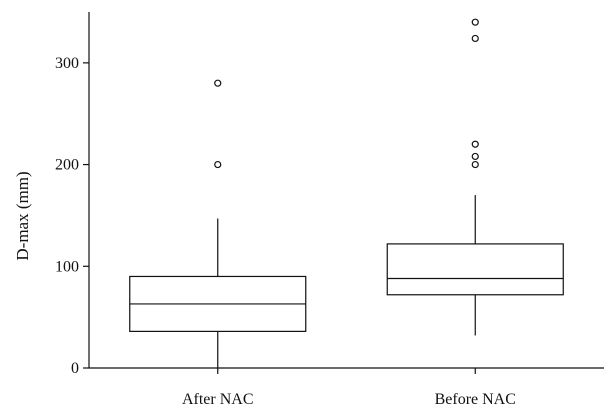 This screenshot has width=606, height=410. What do you see at coordinates (349, 388) in the screenshot?
I see `x-axis: After NAC Before NAC` at bounding box center [349, 388].